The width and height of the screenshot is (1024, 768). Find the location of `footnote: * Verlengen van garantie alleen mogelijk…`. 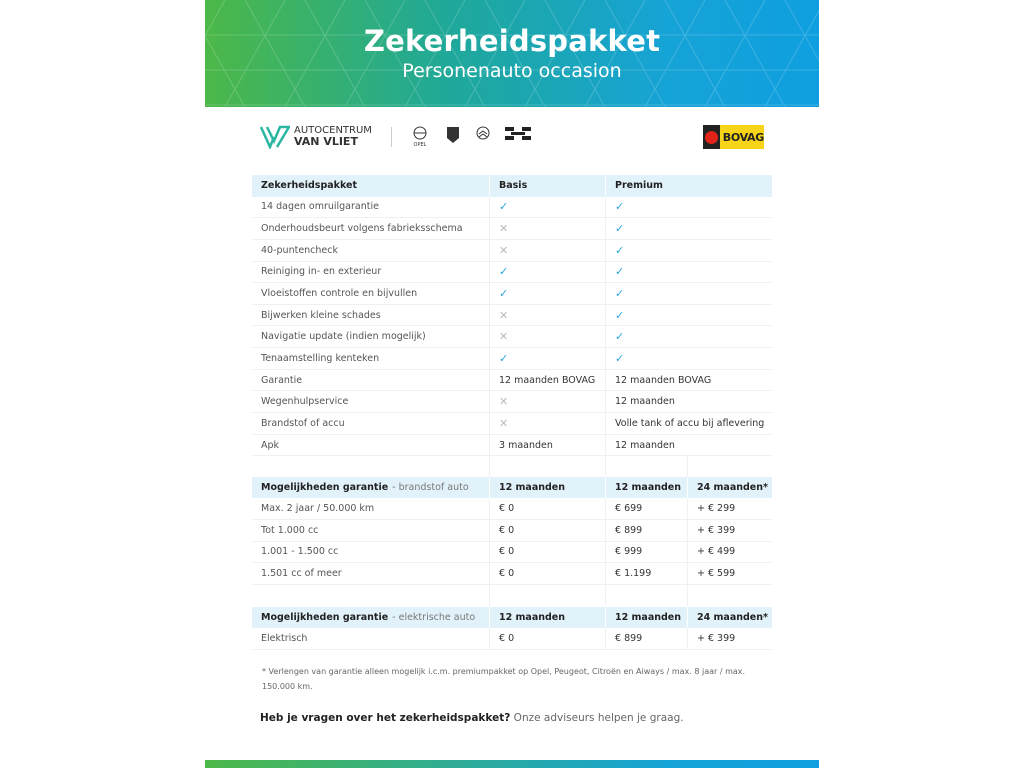

footnote: * Verlengen van garantie alleen mogelijk… is located at coordinates (504, 679).